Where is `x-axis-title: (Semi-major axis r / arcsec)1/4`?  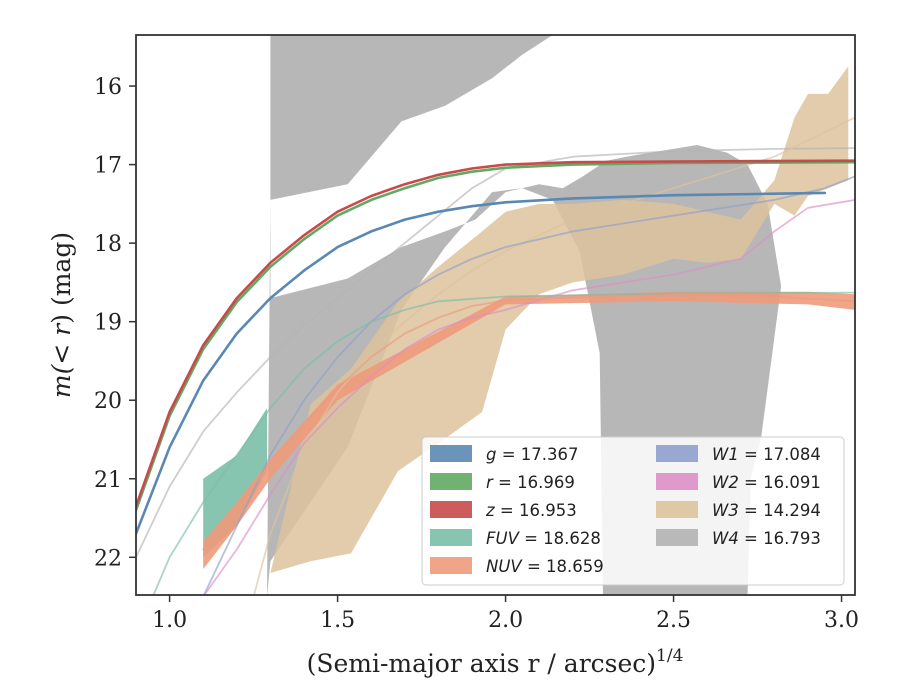 x-axis-title: (Semi-major axis r / arcsec)1/4 is located at coordinates (495, 662).